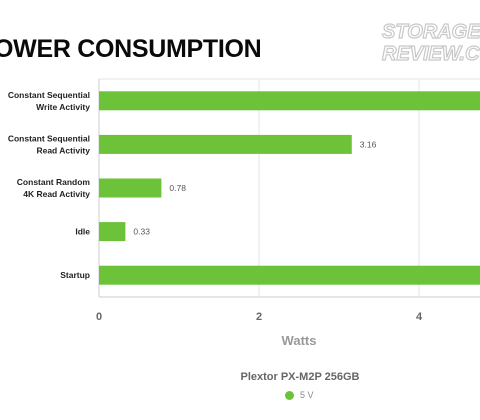  Describe the element at coordinates (299, 340) in the screenshot. I see `x-axis-title: Watts` at that location.